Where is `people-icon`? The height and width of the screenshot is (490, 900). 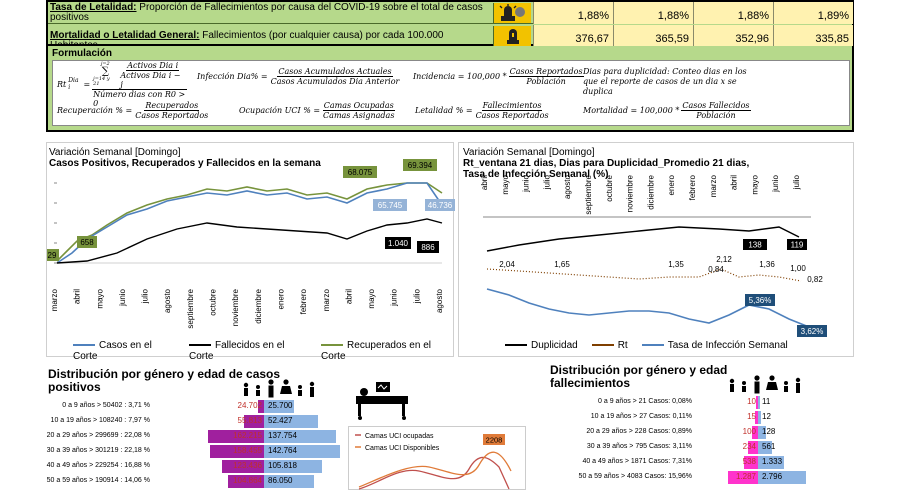
people-icon is located at coordinates (280, 391).